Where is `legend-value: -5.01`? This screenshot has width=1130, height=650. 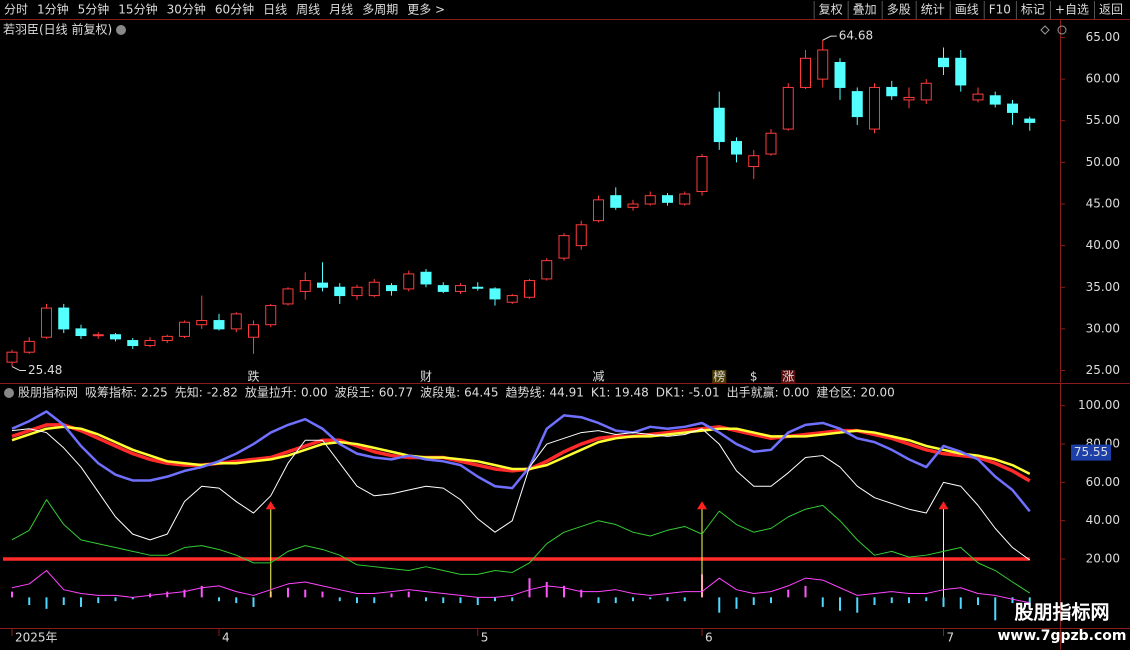 legend-value: -5.01 is located at coordinates (704, 393).